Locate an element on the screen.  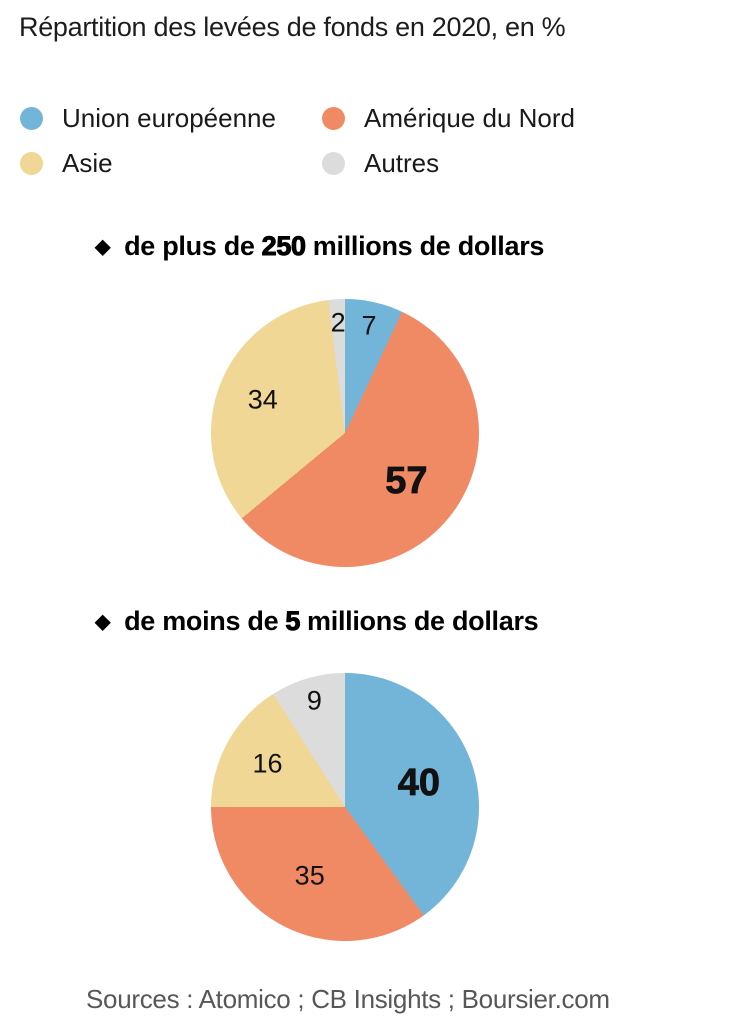
heading-number: 250 is located at coordinates (283, 246).